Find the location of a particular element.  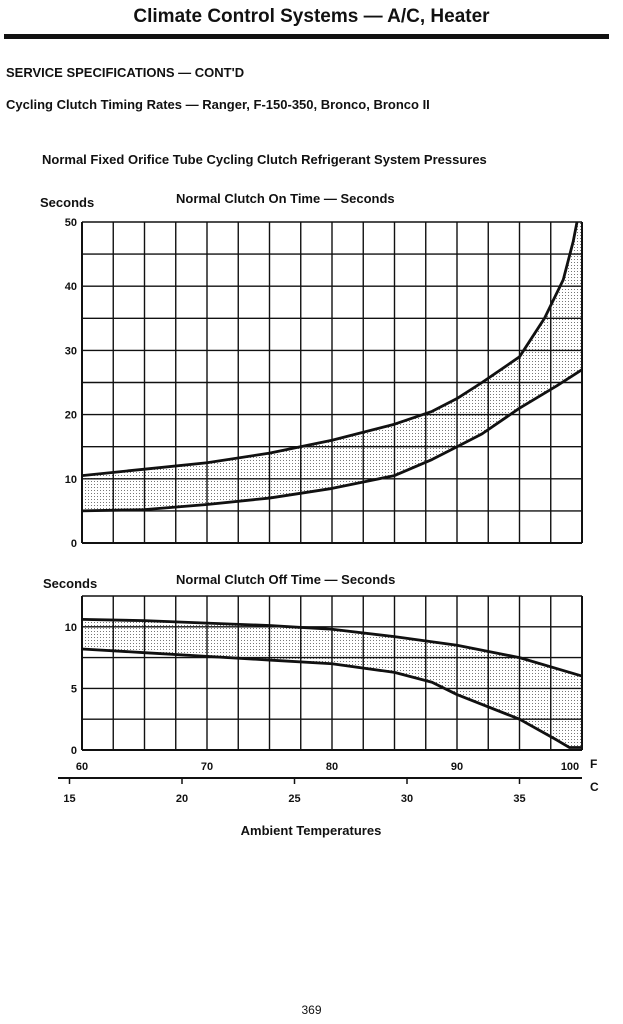

off-time-y-label: Seconds is located at coordinates (70, 583).